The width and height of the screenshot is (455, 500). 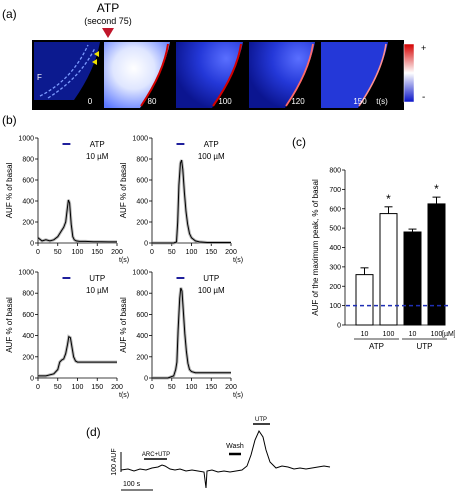 What do you see at coordinates (298, 101) in the screenshot?
I see `frame-time-120: 120` at bounding box center [298, 101].